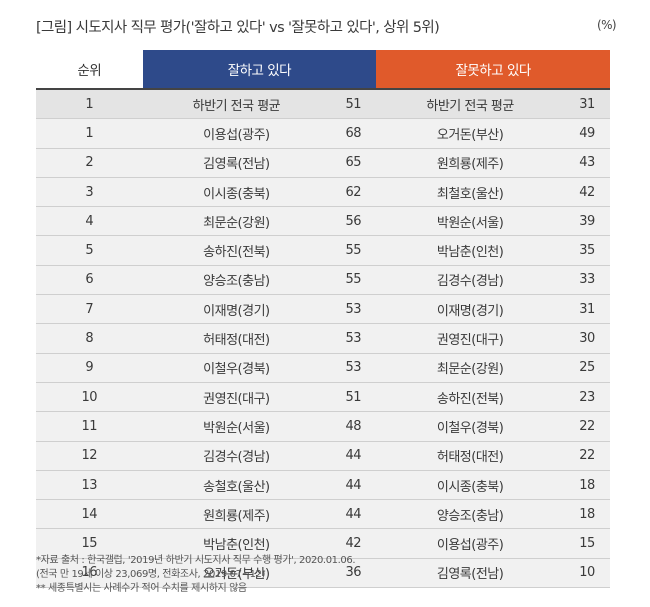 This screenshot has width=650, height=607. What do you see at coordinates (353, 426) in the screenshot?
I see `good-value-cell: 48` at bounding box center [353, 426].